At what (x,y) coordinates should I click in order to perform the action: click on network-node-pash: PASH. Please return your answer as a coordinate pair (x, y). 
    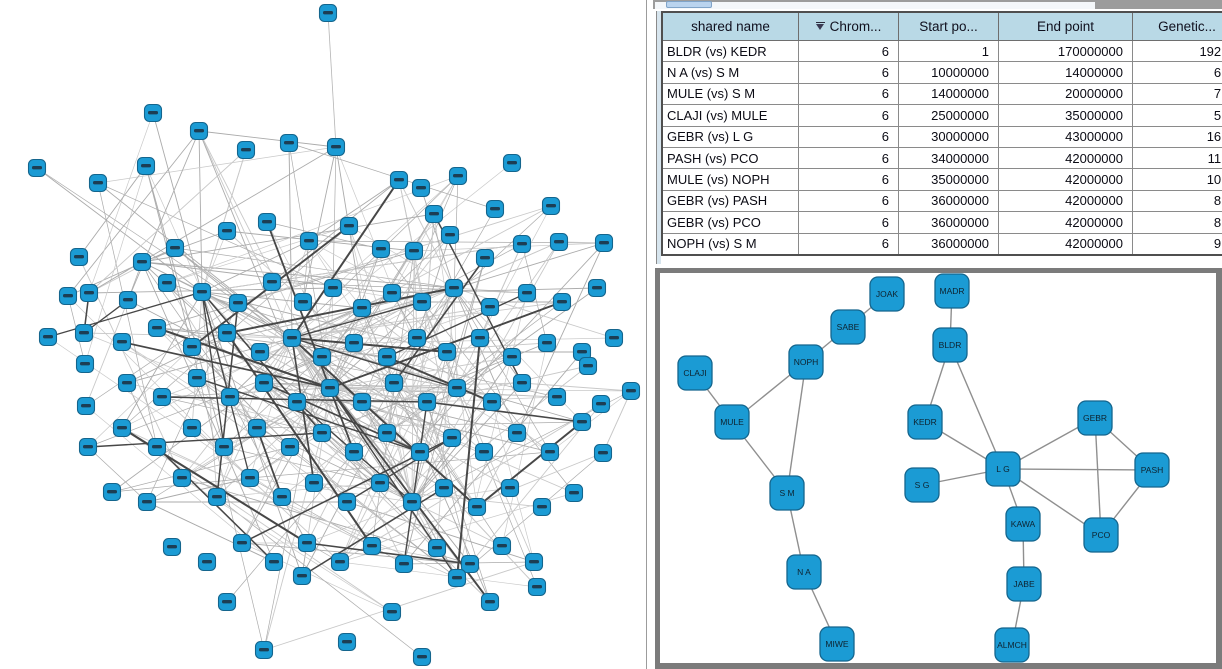
    Looking at the image, I should click on (1152, 470).